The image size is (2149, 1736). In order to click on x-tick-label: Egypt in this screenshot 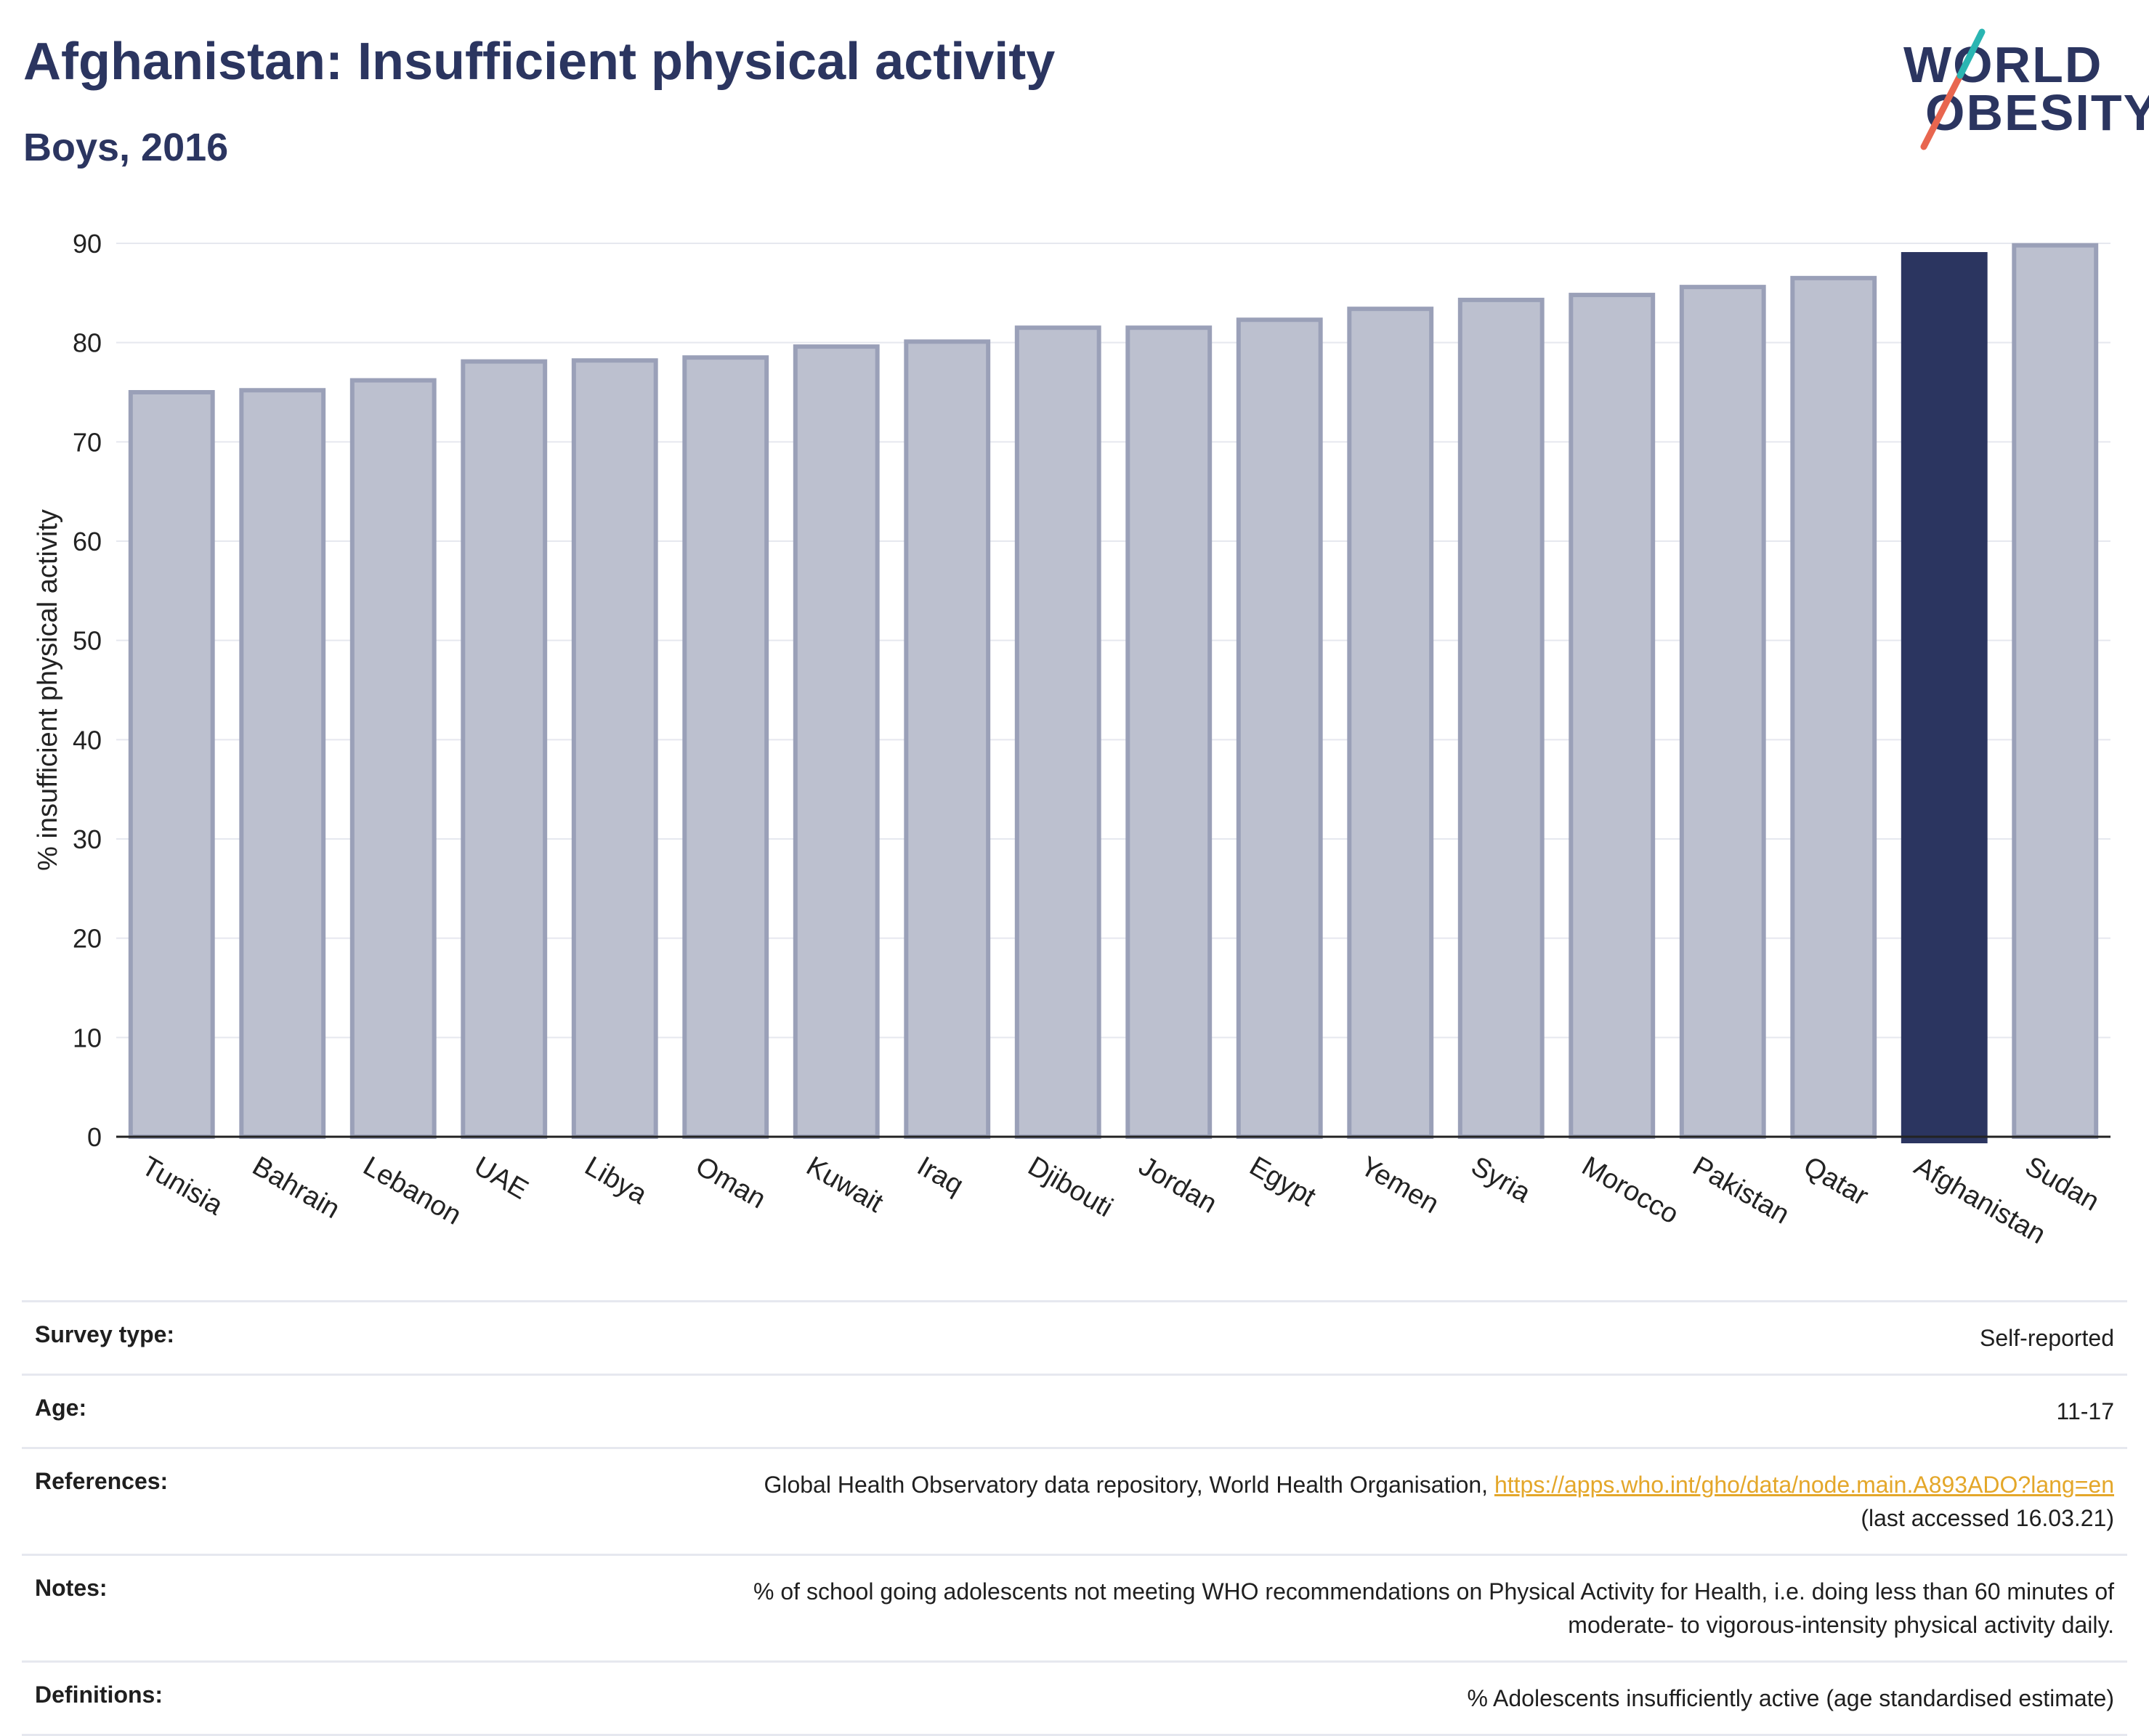, I will do `click(1283, 1181)`.